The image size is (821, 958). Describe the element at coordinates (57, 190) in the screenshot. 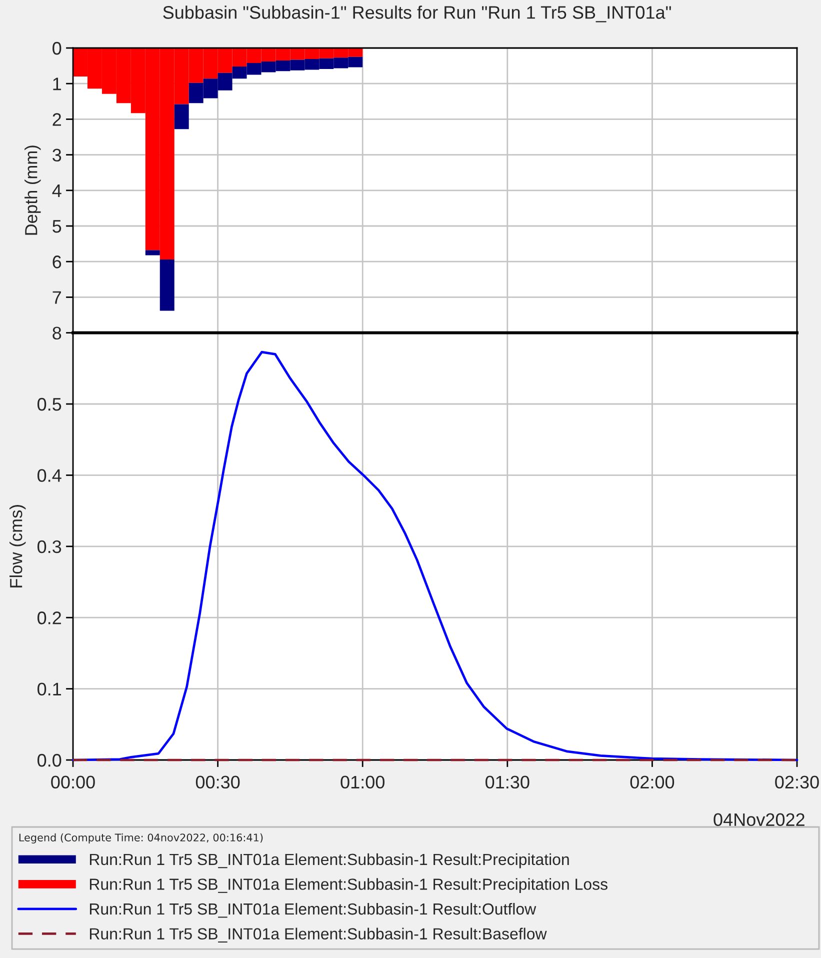

I see `y-tick-label: 4` at that location.